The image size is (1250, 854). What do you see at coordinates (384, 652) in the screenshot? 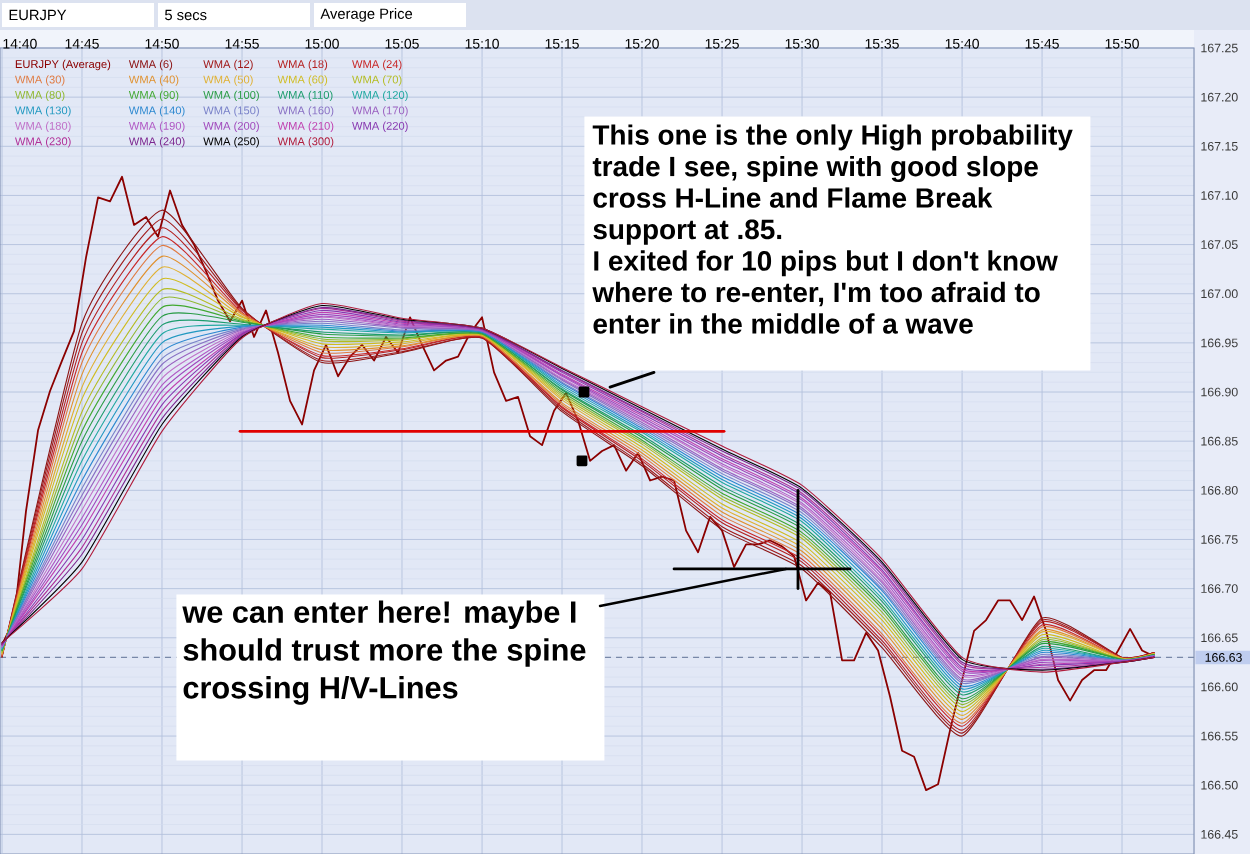
I see `annotation: we can enter here! maybe I should trust more the spine crossing H/V-Lines` at bounding box center [384, 652].